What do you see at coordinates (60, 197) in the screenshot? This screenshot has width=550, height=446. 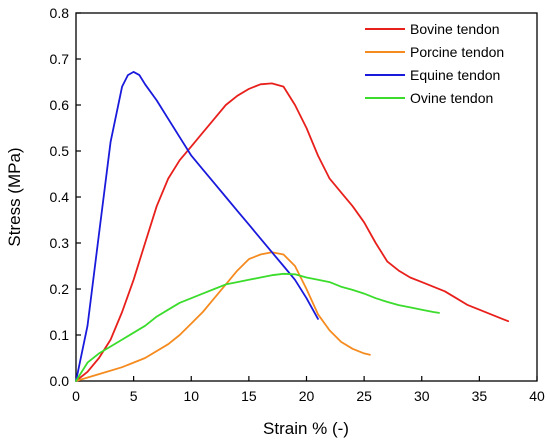 I see `y-tick-label: 0.4` at bounding box center [60, 197].